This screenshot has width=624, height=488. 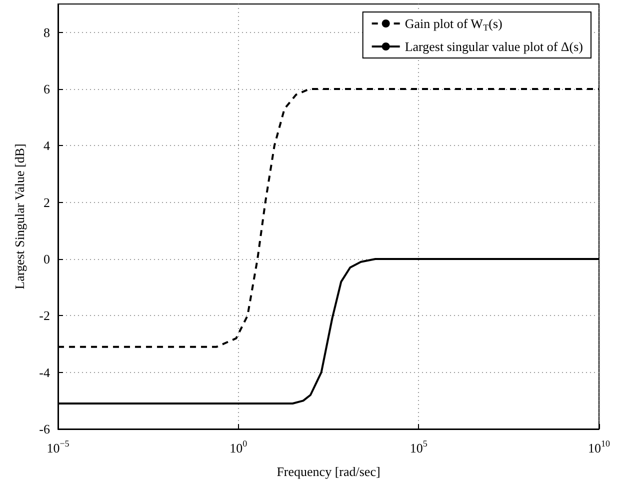 What do you see at coordinates (328, 471) in the screenshot?
I see `x-axis-title: Frequency [rad/sec]` at bounding box center [328, 471].